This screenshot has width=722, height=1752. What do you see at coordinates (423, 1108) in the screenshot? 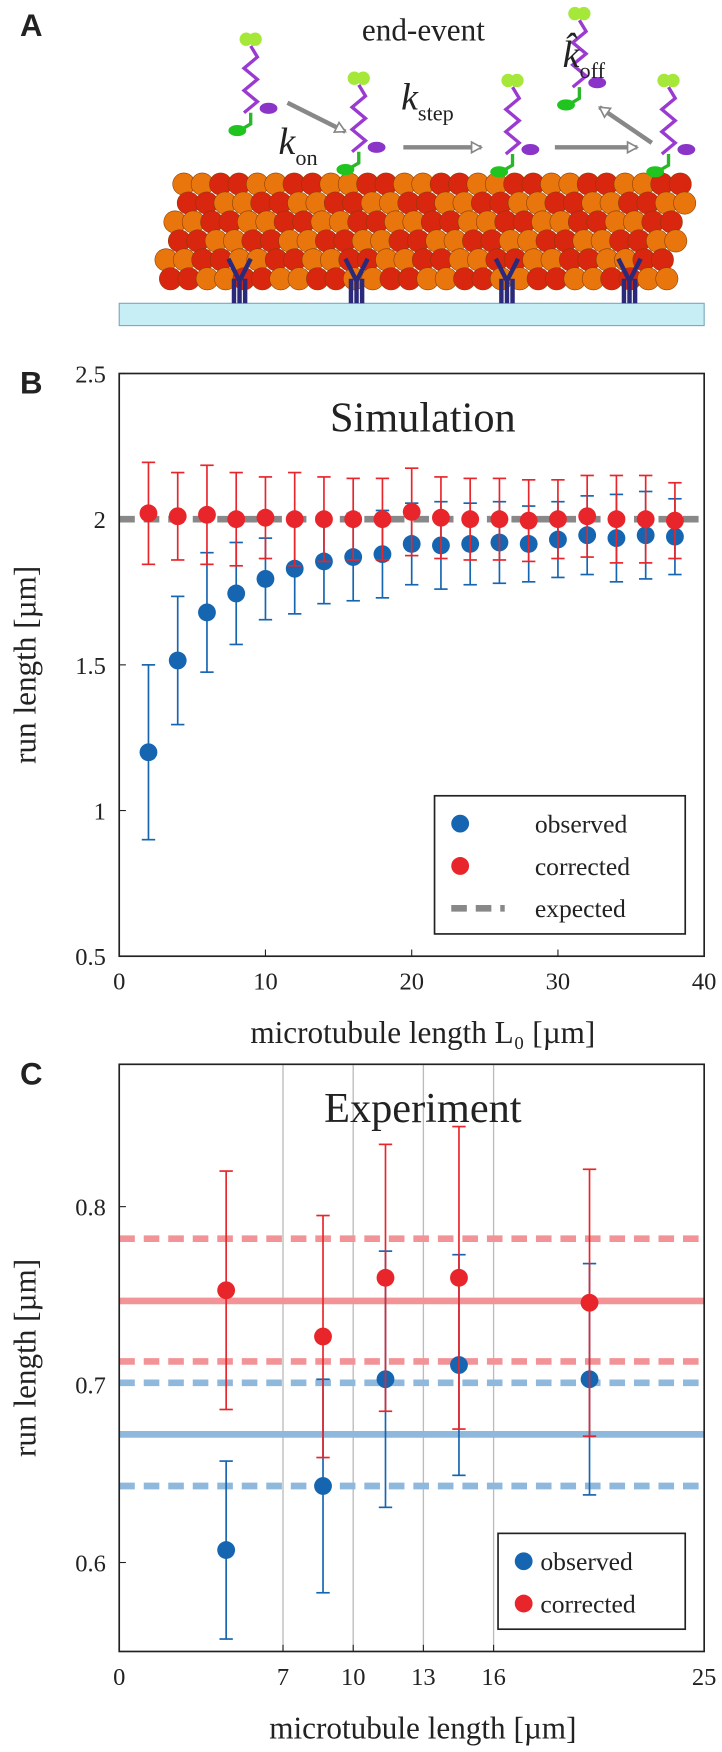
I see `chart-title: Experiment` at bounding box center [423, 1108].